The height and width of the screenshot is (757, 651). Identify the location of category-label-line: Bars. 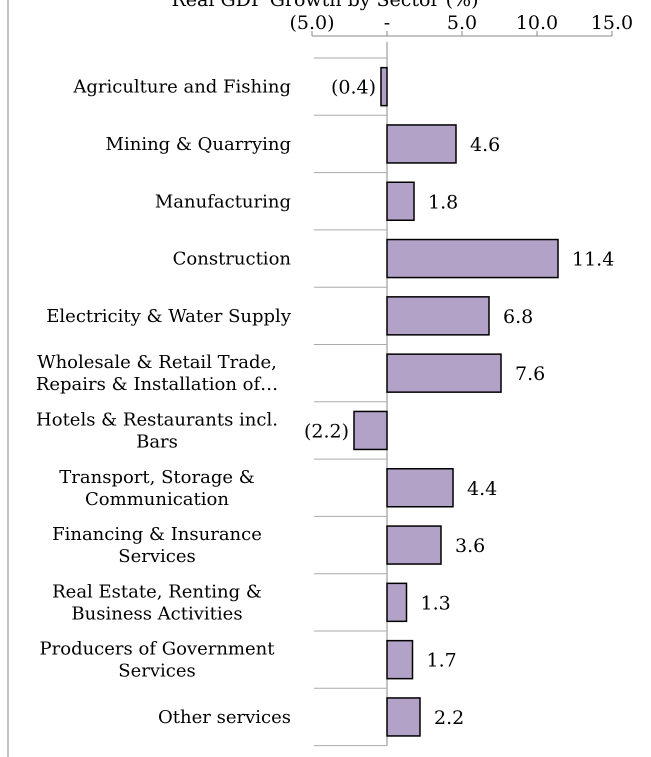
(157, 441).